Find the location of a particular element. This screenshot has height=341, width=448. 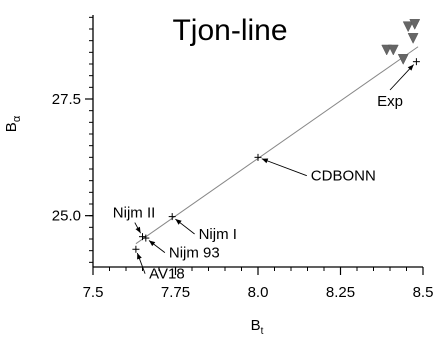

x-tick-label: 7.5 is located at coordinates (93, 292).